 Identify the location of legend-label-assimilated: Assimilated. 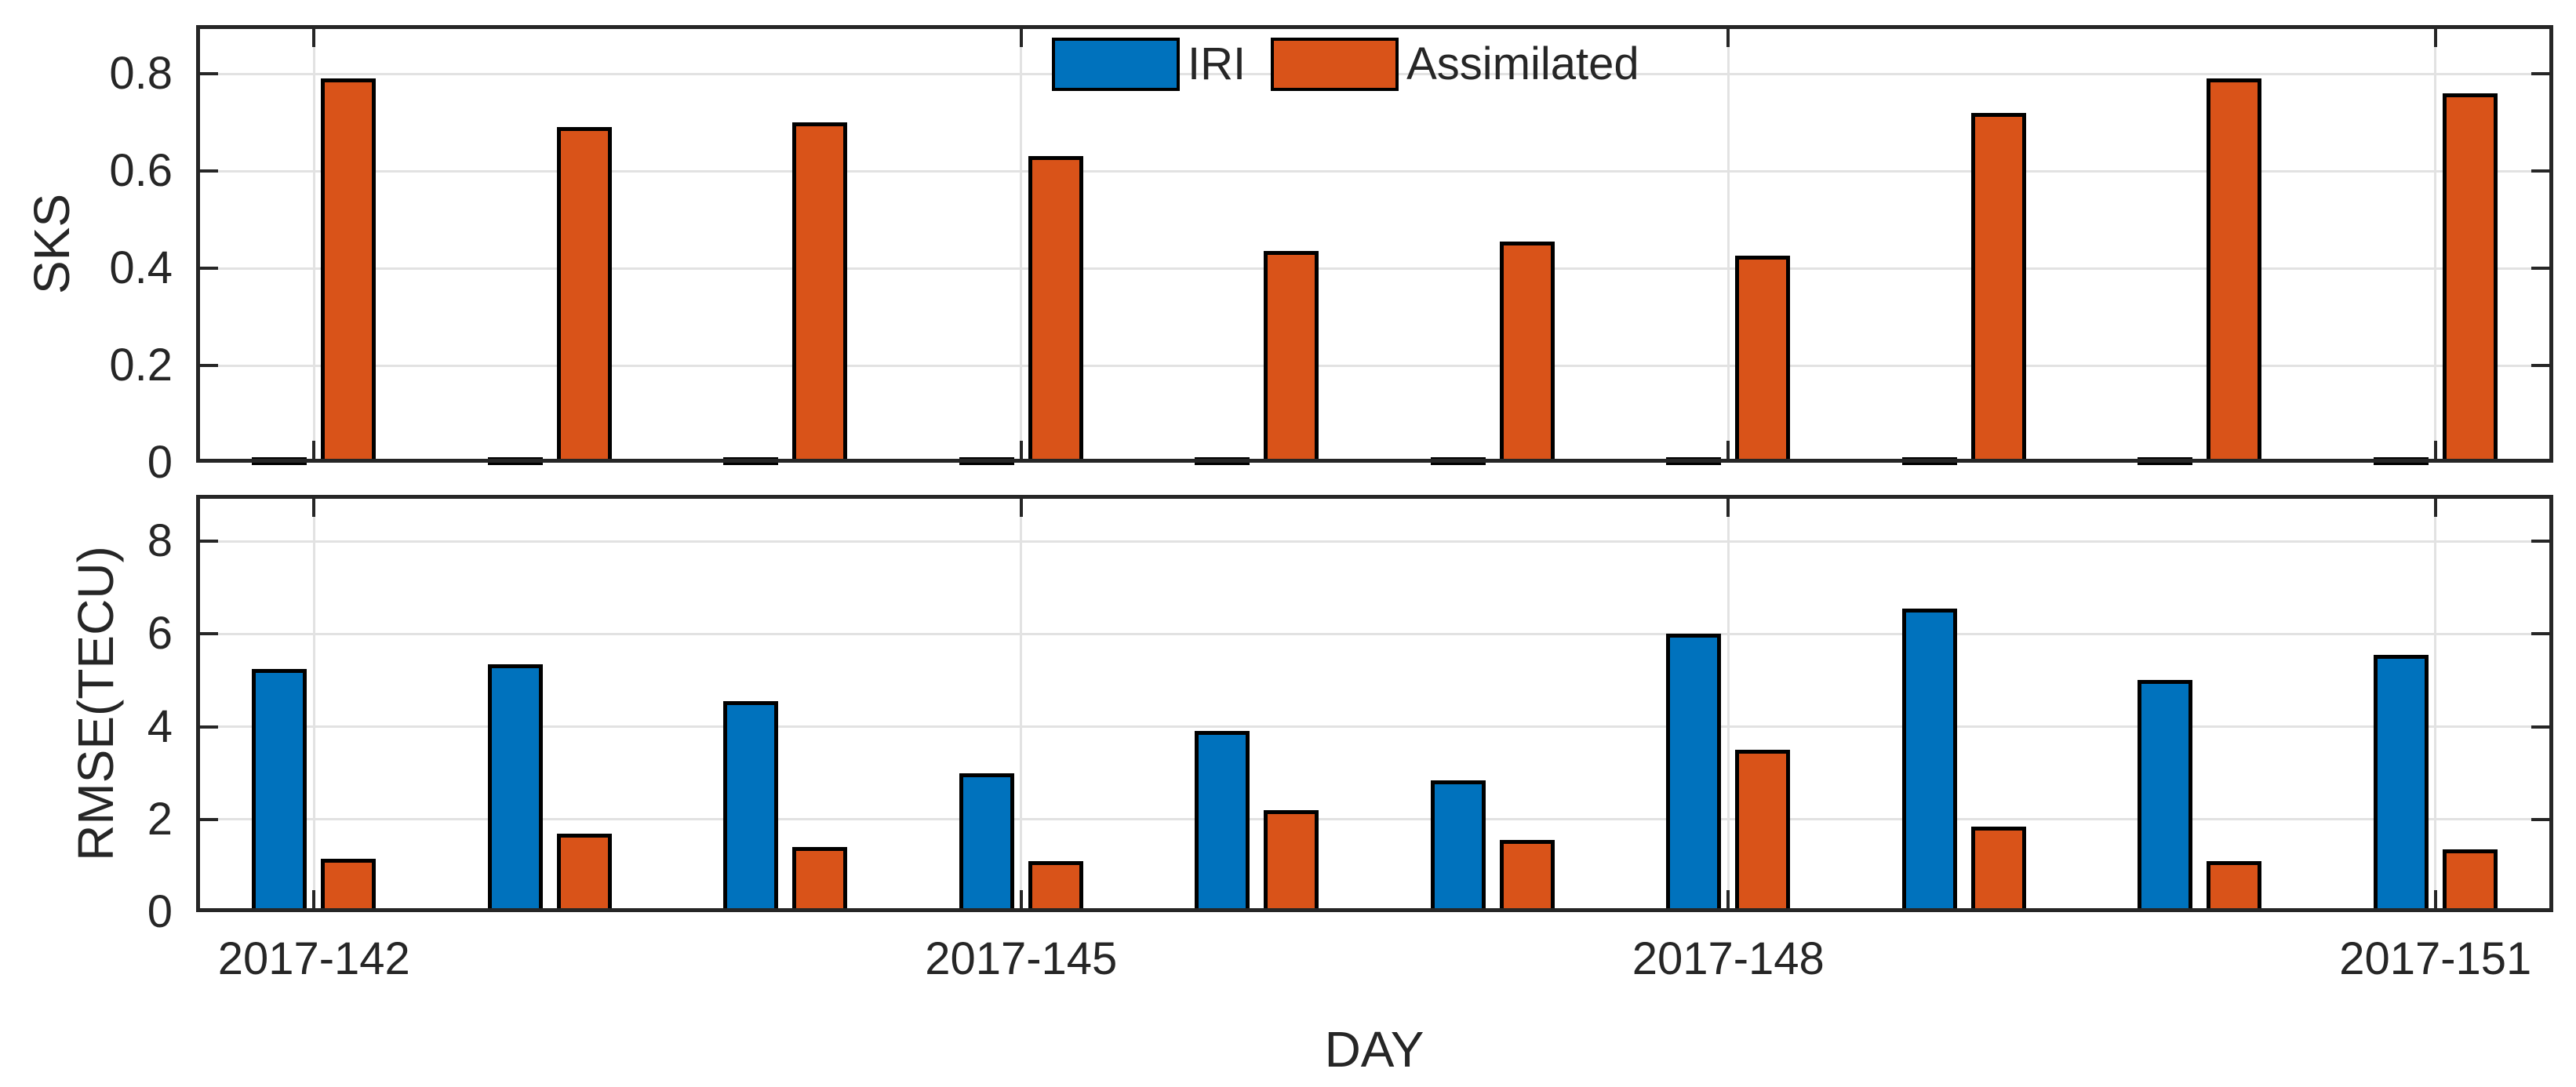
(1522, 63).